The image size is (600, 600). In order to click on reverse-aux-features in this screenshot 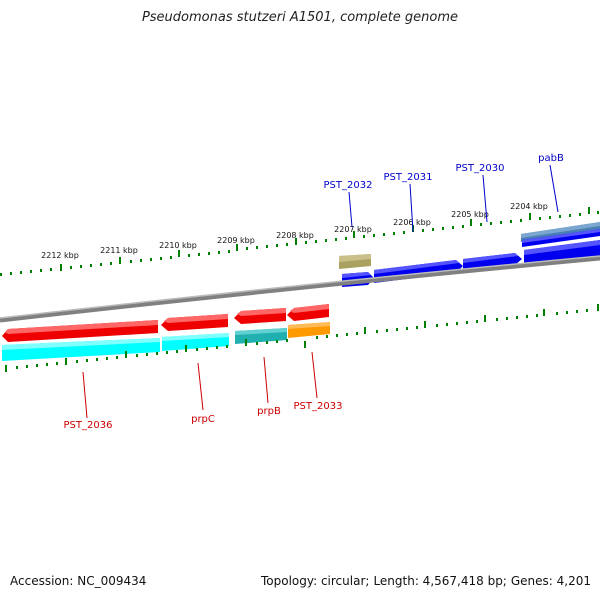, I will do `click(166, 341)`.